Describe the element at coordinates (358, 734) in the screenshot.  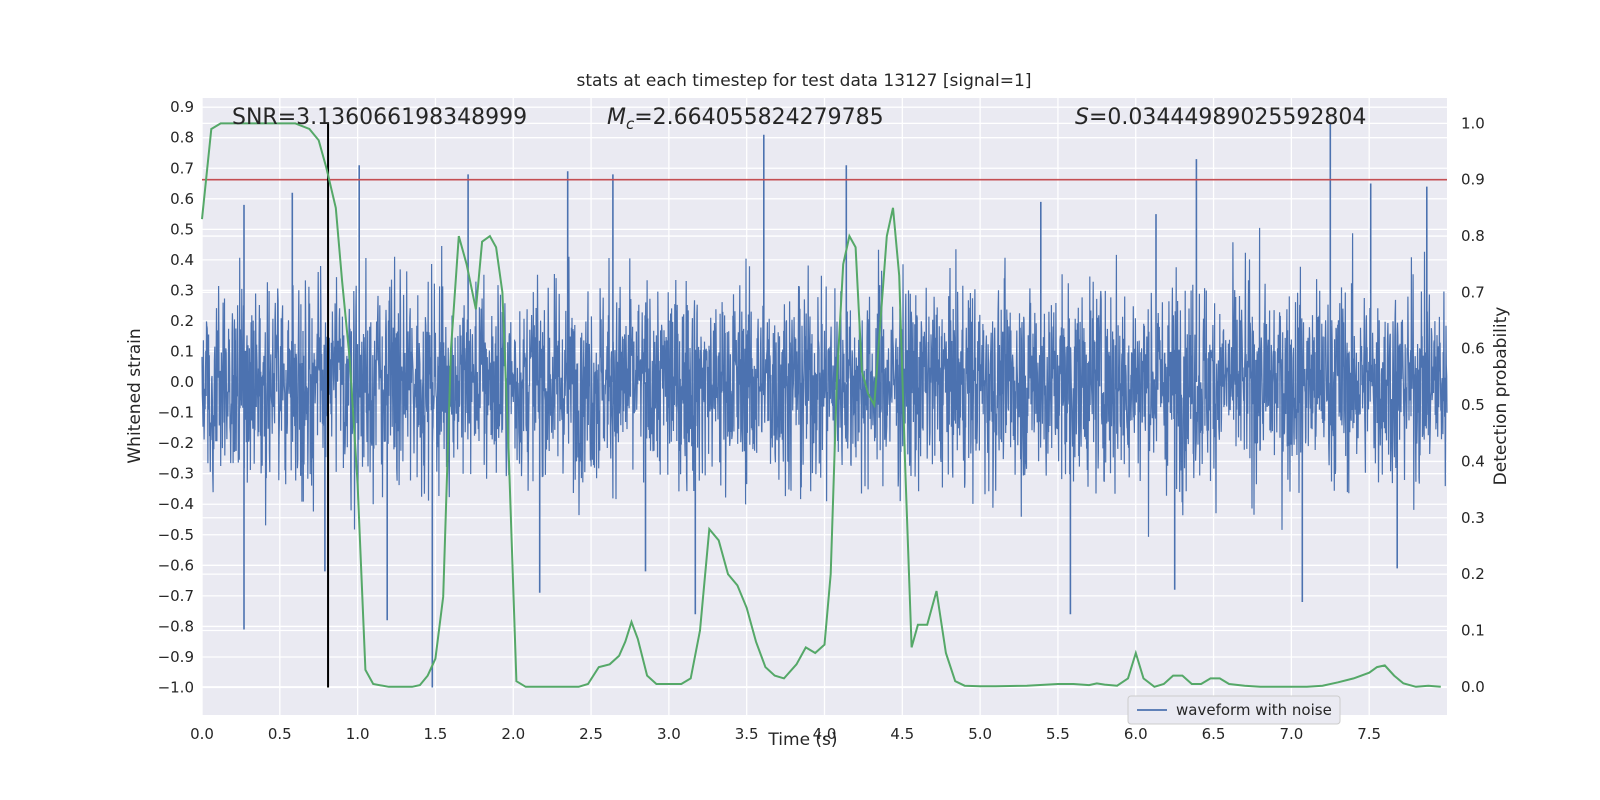
I see `x-tick-label: 1.0` at that location.